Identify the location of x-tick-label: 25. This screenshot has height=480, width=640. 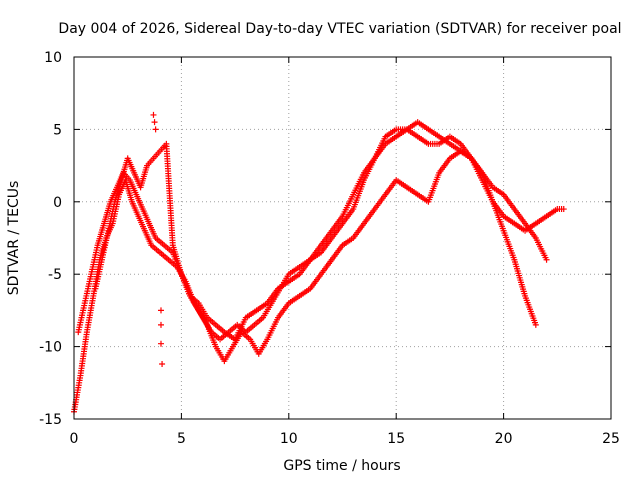
(611, 439).